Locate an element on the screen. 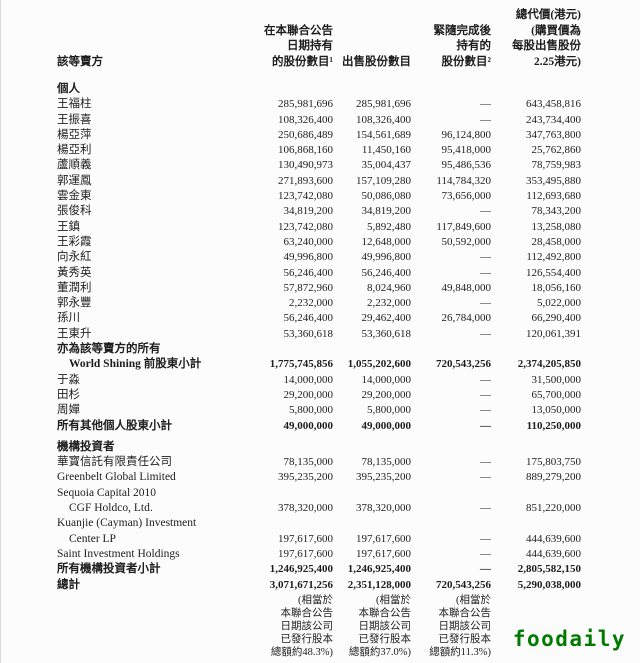 This screenshot has height=663, width=640. shares-held-cell: 1,246,925,400 is located at coordinates (301, 569).